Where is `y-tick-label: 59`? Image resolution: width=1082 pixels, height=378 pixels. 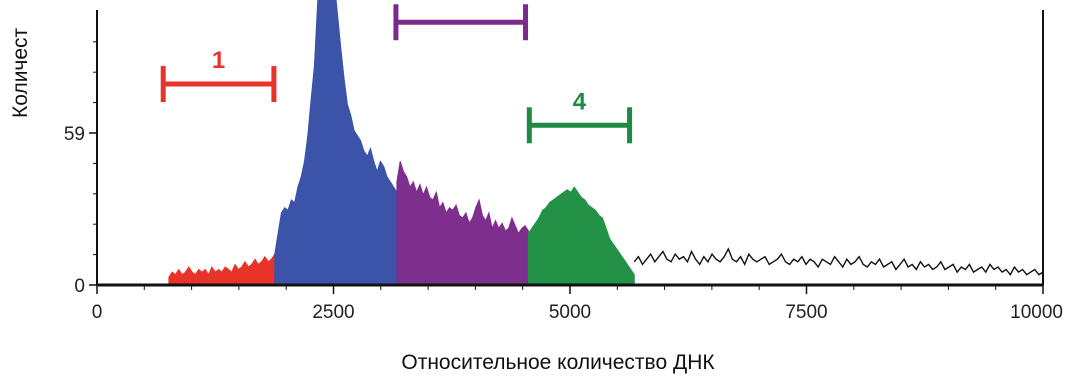 y-tick-label: 59 is located at coordinates (74, 134).